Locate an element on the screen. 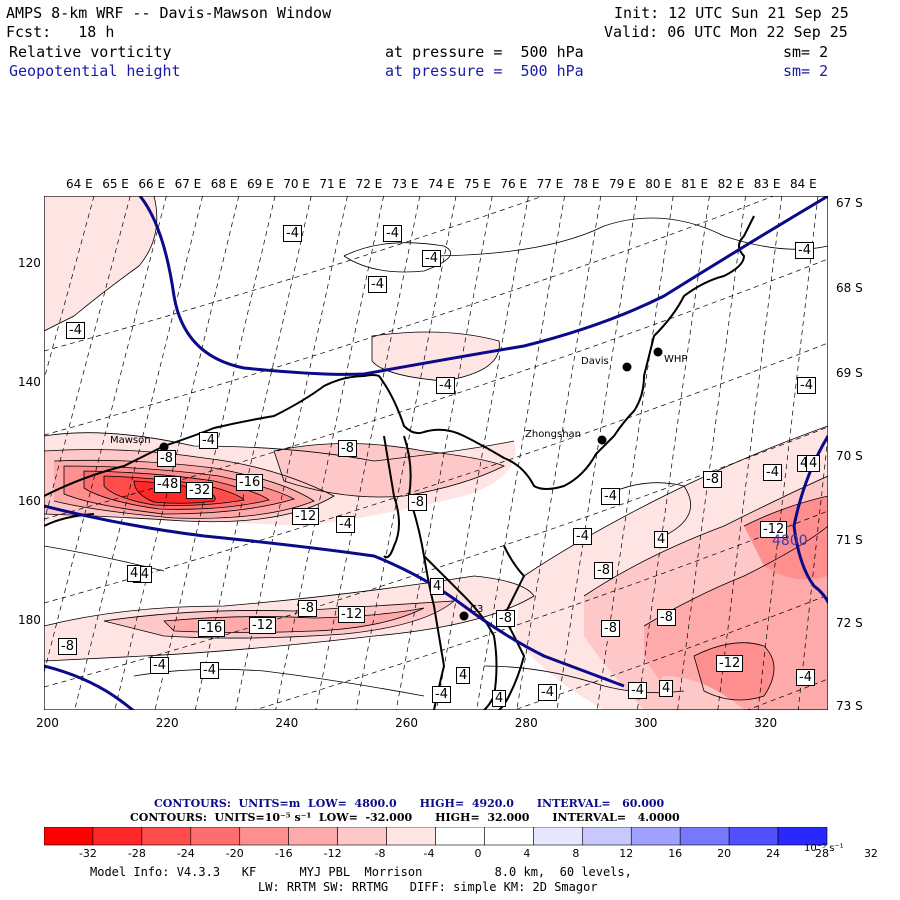 This screenshot has height=900, width=900. latitude-label: 71 S is located at coordinates (849, 540).